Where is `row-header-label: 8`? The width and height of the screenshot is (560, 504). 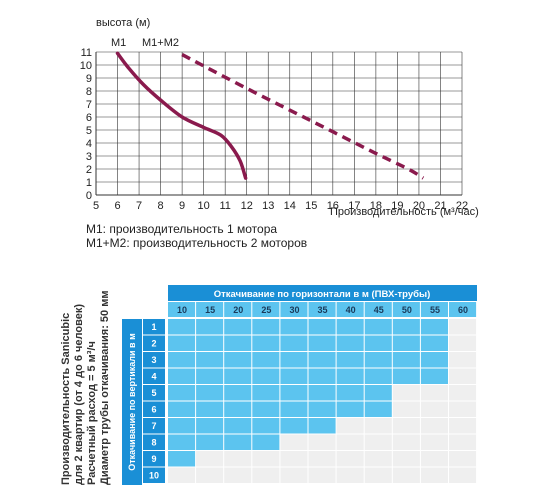 row-header-label: 8 is located at coordinates (153, 443).